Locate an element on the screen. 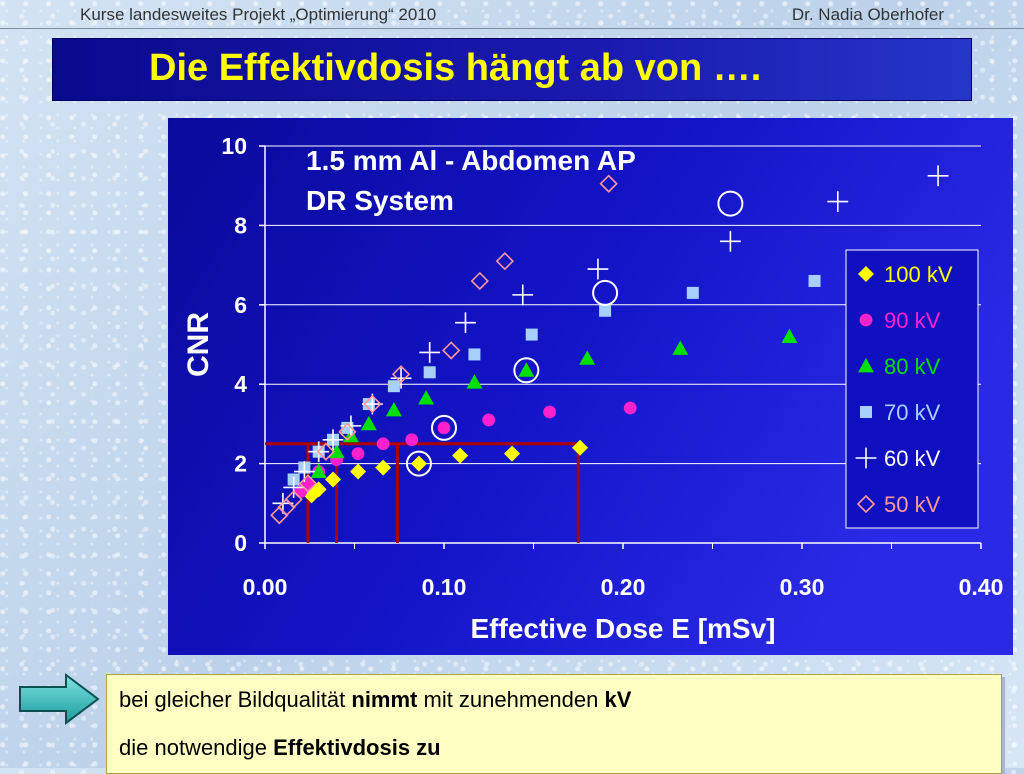 The width and height of the screenshot is (1024, 774). y-tick-label: 2 is located at coordinates (240, 464).